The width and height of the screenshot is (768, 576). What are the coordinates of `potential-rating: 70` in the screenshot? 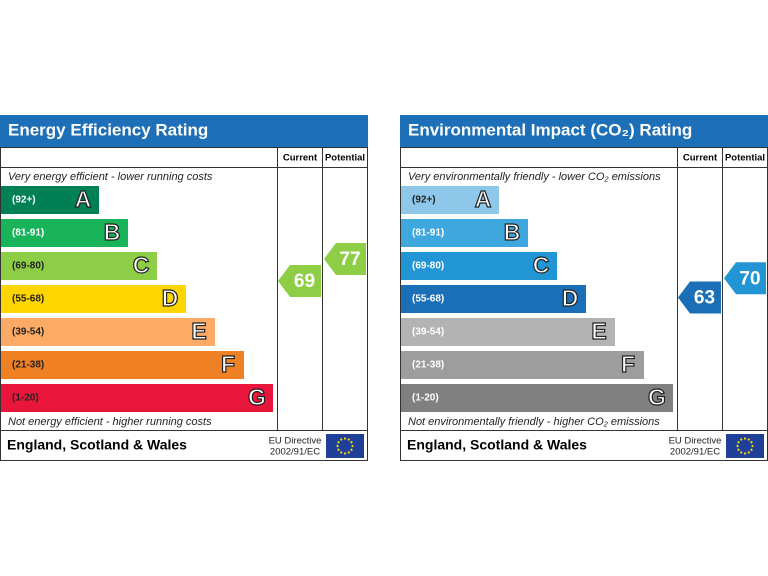 It's located at (749, 278).